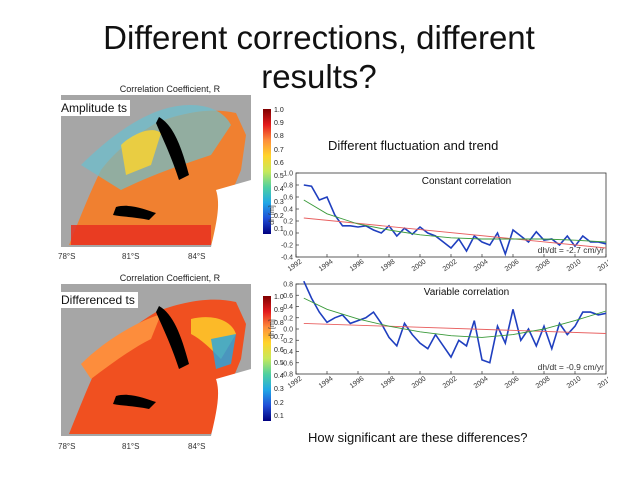 This screenshot has width=638, height=479. I want to click on y-tick-label: -0.6, so click(287, 363).